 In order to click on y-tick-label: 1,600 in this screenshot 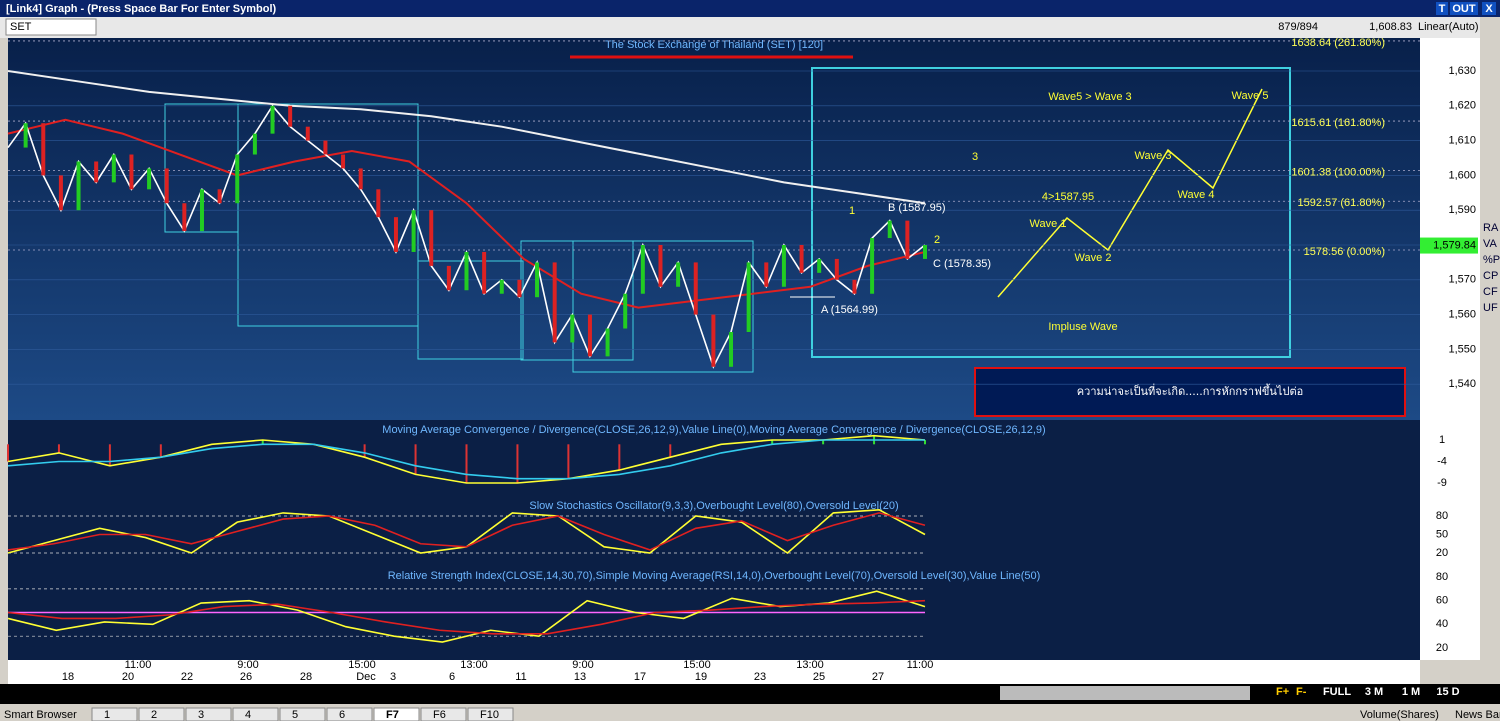, I will do `click(1462, 175)`.